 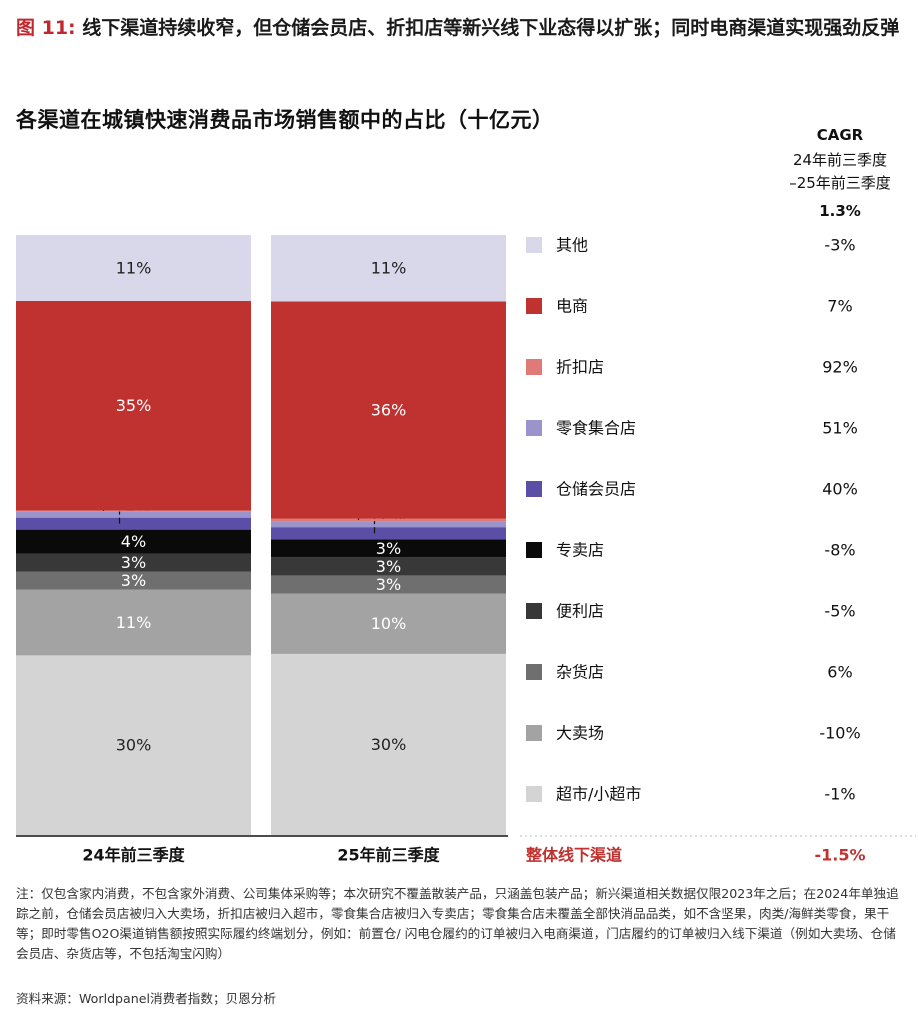 I want to click on chart-title: 各渠道在城镇快速消费品市场销售额中的占比（十亿元）, so click(x=285, y=120).